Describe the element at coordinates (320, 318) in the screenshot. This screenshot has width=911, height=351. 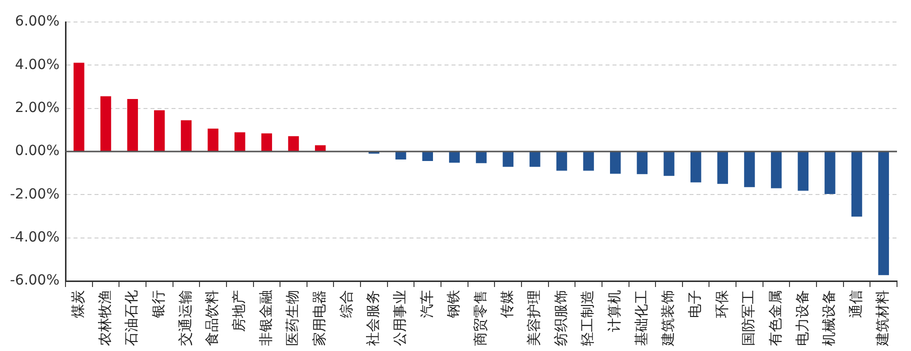
I see `x-tick-label: 家用电器` at that location.